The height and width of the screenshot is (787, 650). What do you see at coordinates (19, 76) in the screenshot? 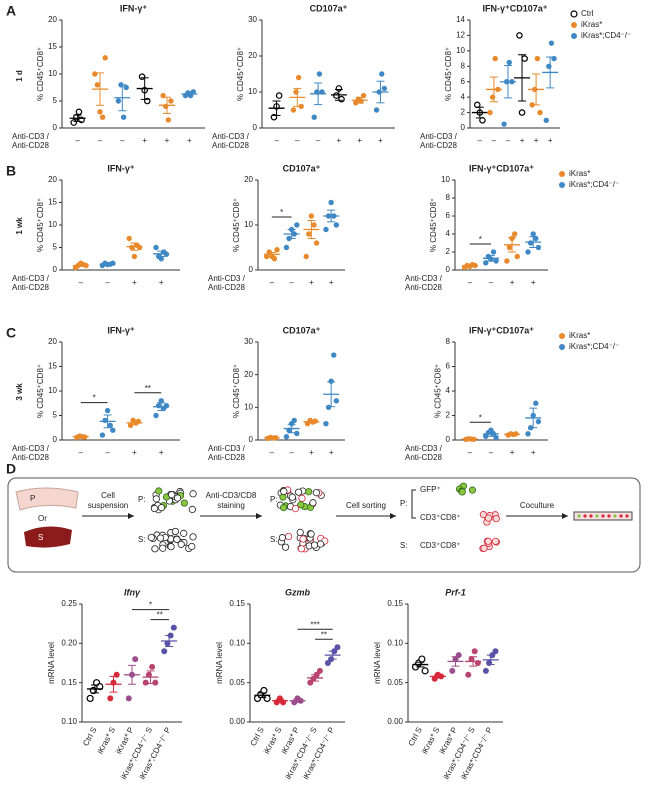
I see `row-label: 1 d` at bounding box center [19, 76].